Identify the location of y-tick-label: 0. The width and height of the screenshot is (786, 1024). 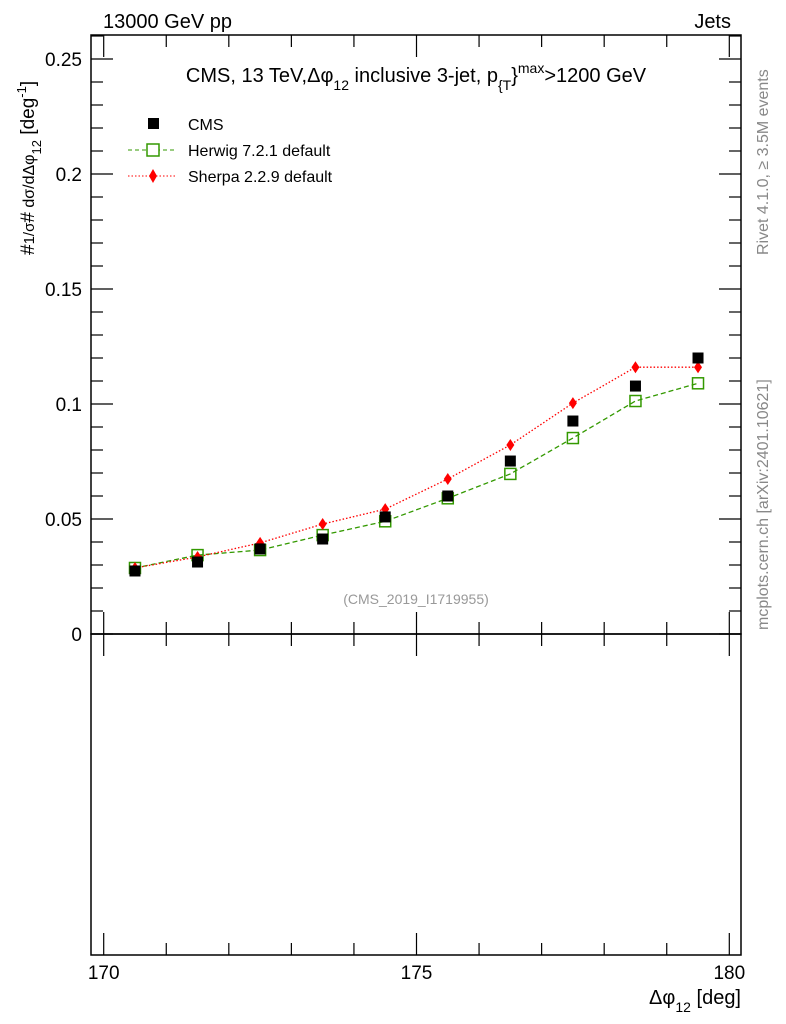
(76, 635).